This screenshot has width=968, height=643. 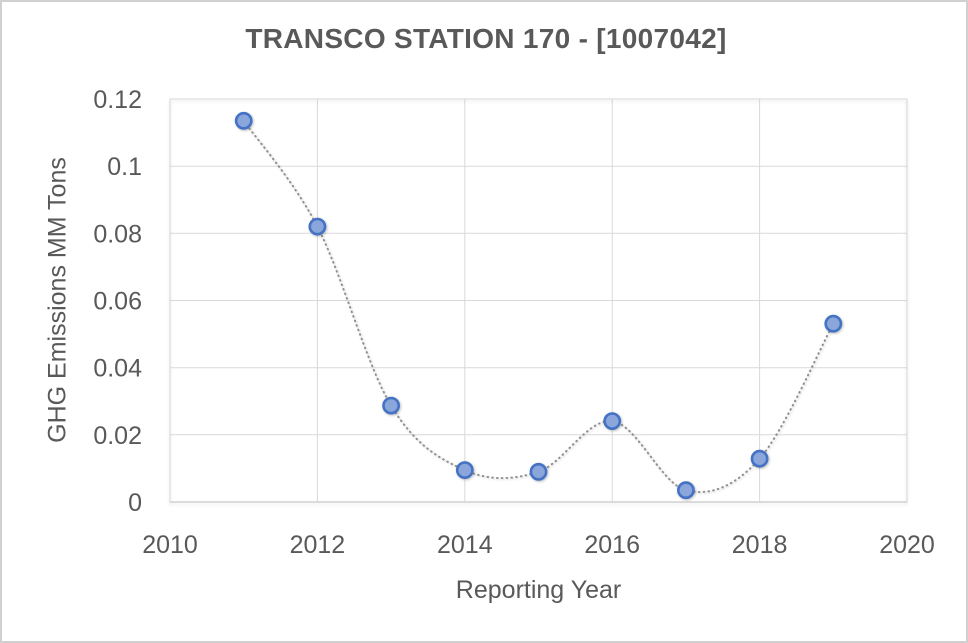 What do you see at coordinates (612, 421) in the screenshot?
I see `data-point-2016` at bounding box center [612, 421].